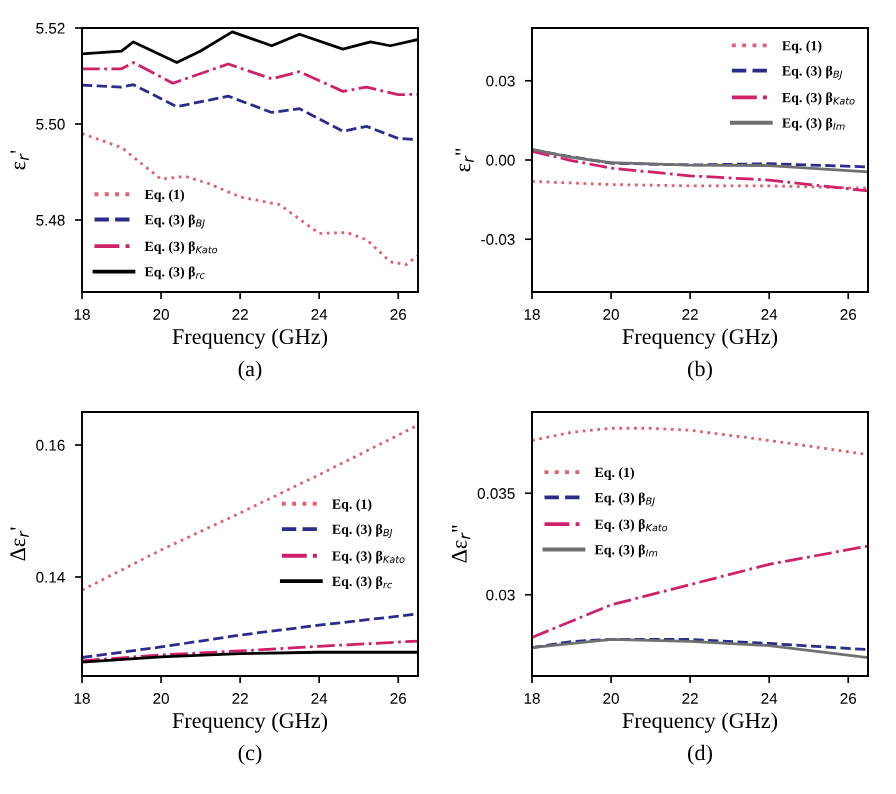 This screenshot has height=794, width=896. Describe the element at coordinates (464, 160) in the screenshot. I see `y-axis-title: ε$_{r}$''` at that location.